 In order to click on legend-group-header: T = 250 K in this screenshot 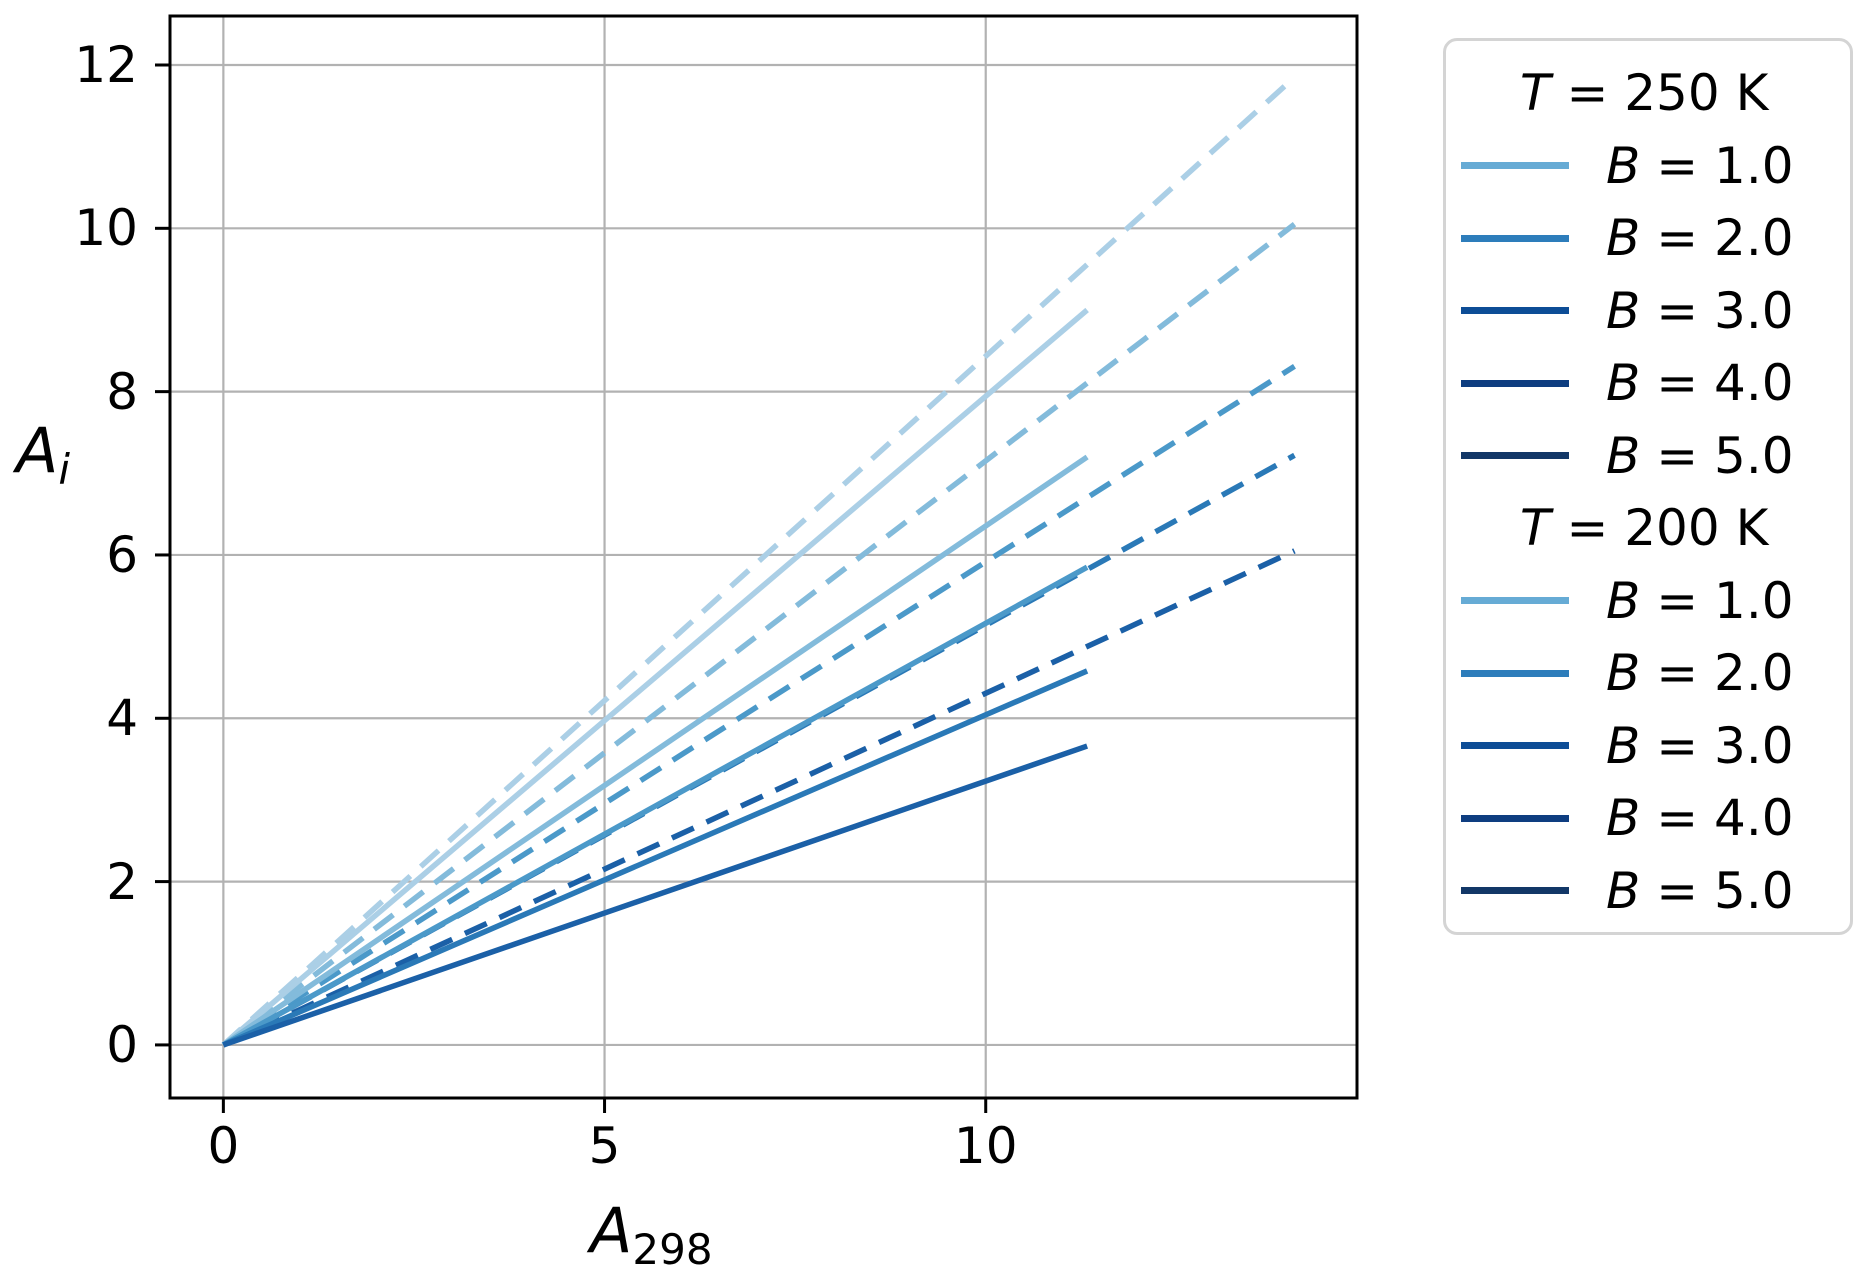, I will do `click(1648, 93)`.